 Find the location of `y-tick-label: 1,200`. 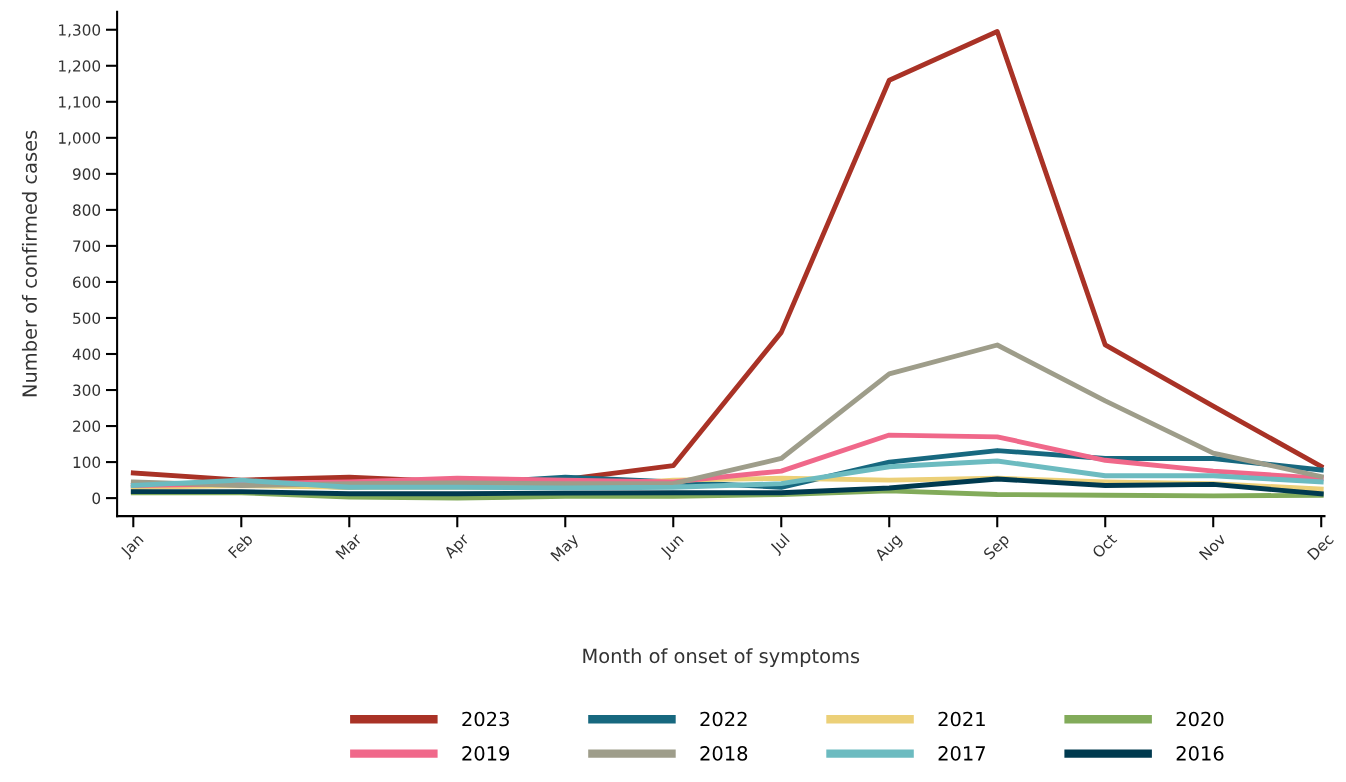

y-tick-label: 1,200 is located at coordinates (80, 67).